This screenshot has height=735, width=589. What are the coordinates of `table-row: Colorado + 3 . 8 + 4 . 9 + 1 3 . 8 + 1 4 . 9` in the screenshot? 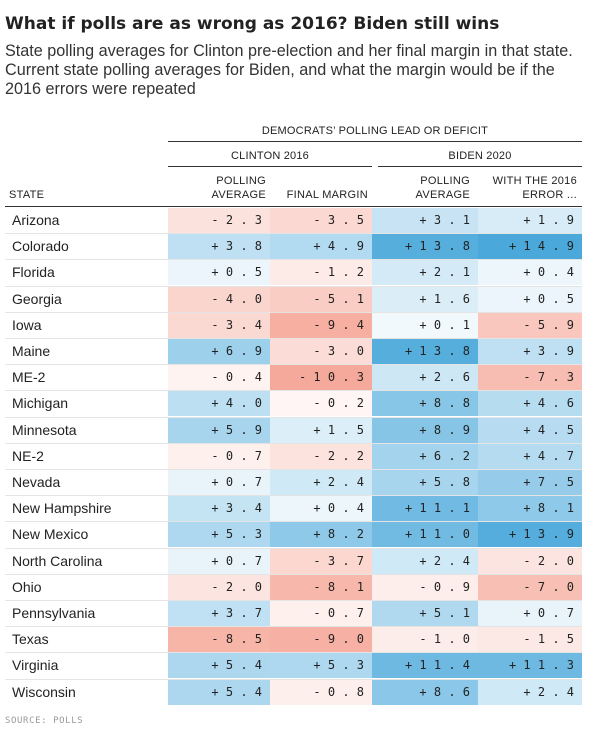 It's located at (294, 246).